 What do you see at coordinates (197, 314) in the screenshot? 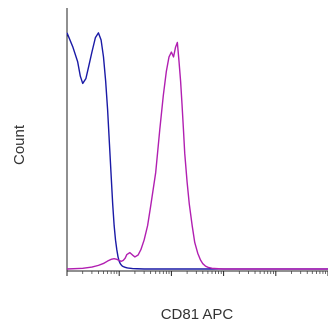
I see `x-axis-label: CD81 APC` at bounding box center [197, 314].